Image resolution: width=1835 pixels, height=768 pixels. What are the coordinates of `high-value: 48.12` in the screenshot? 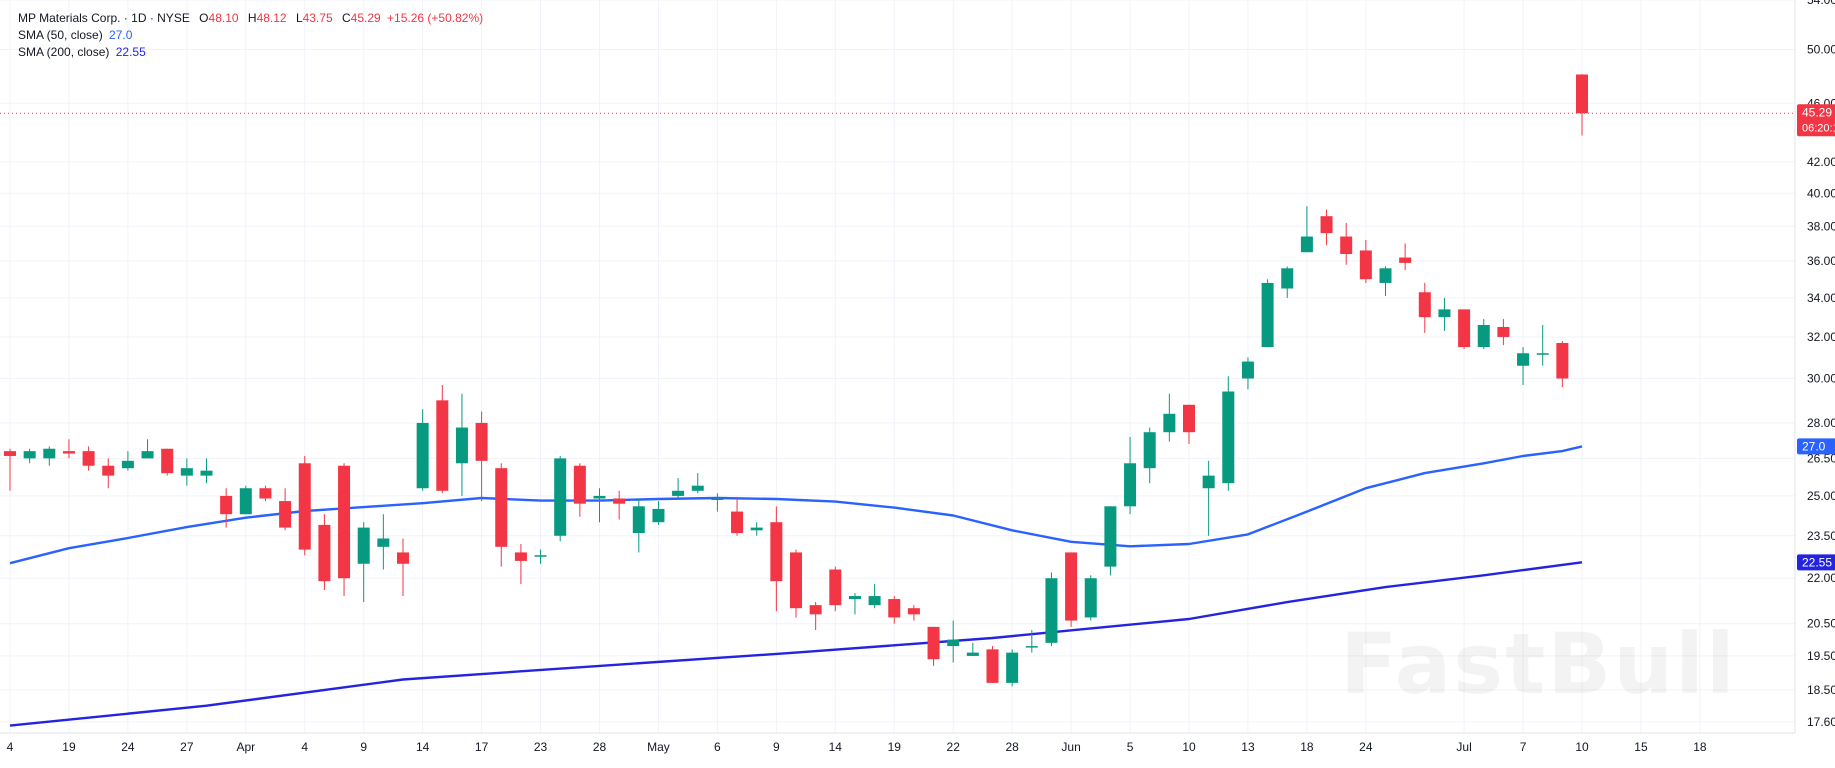 It's located at (271, 18).